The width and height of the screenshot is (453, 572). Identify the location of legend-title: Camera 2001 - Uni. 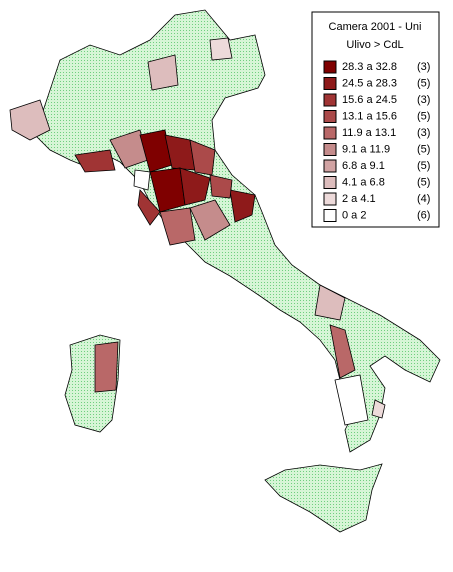
(375, 27).